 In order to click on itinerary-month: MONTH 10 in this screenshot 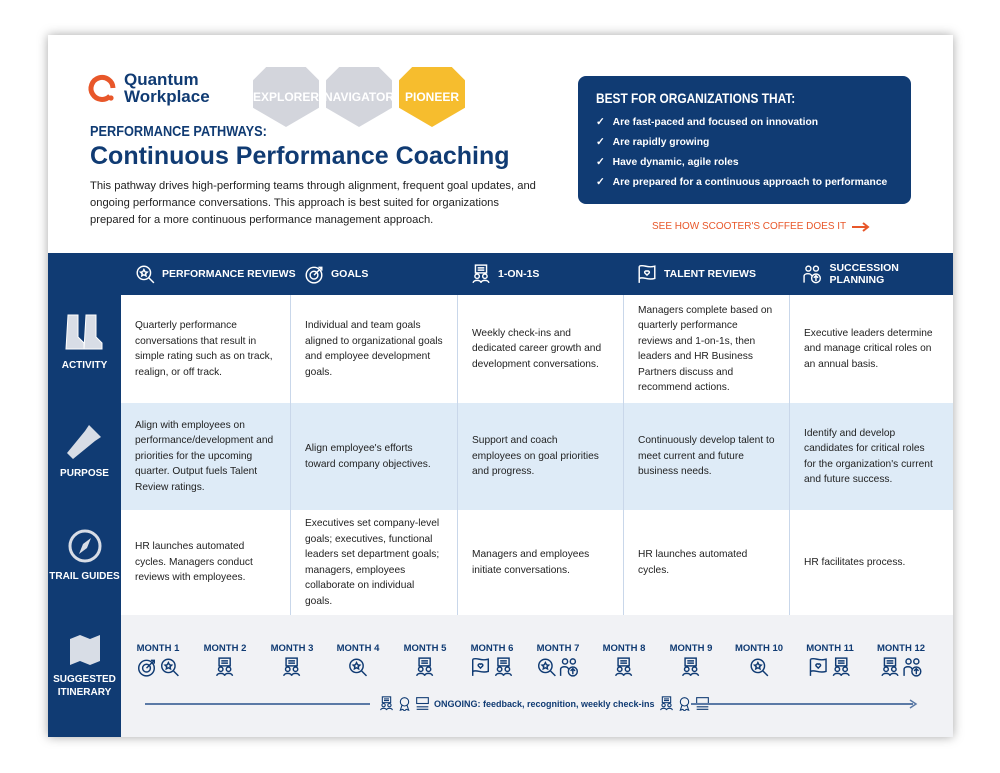, I will do `click(759, 660)`.